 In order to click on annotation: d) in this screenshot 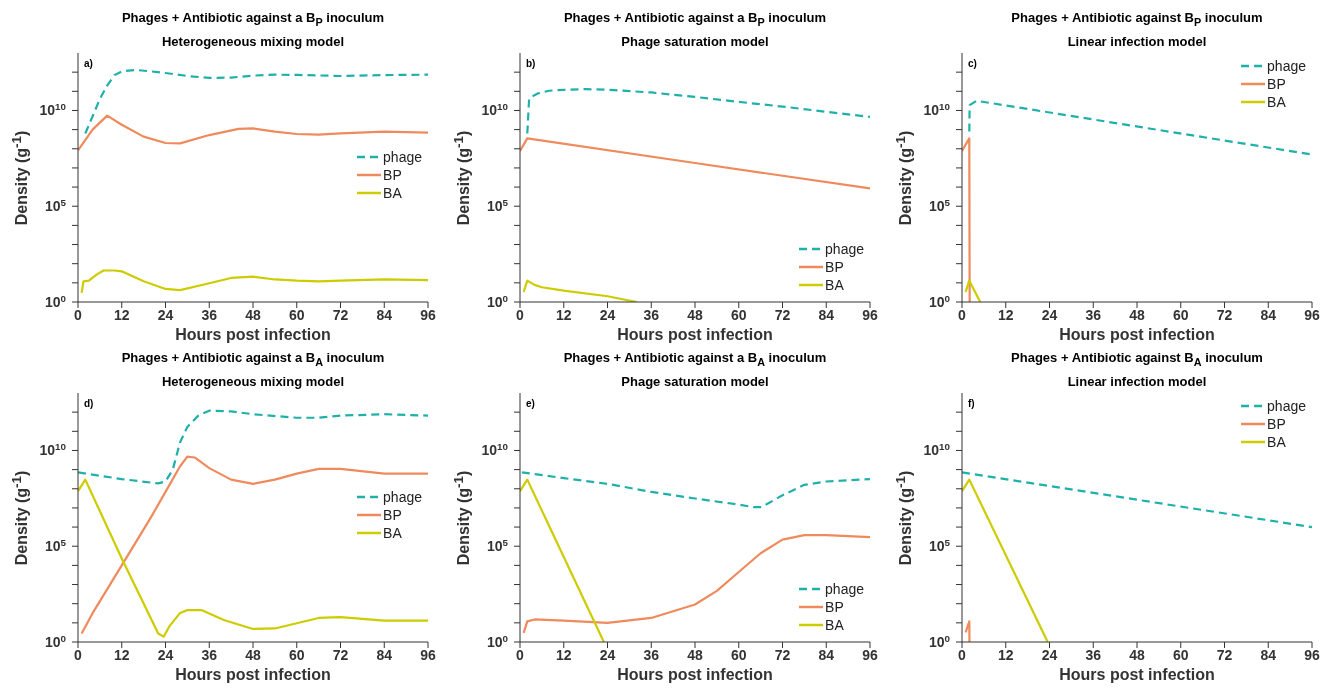, I will do `click(89, 403)`.